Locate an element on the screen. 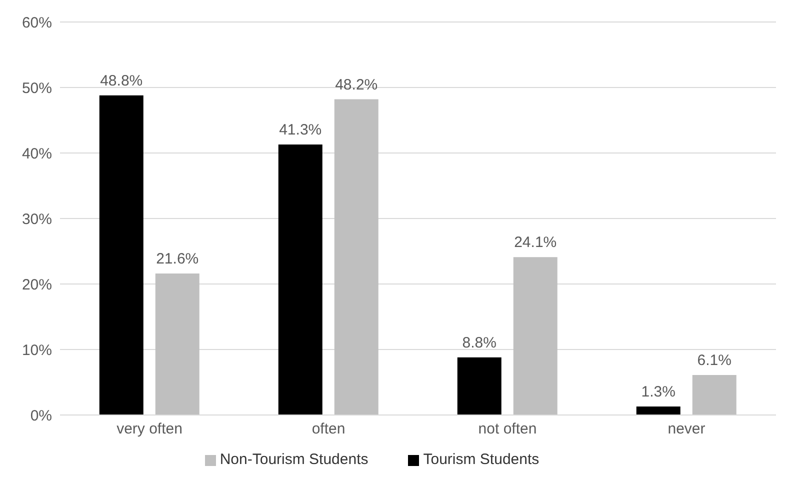  data-label: 21.6% is located at coordinates (177, 259).